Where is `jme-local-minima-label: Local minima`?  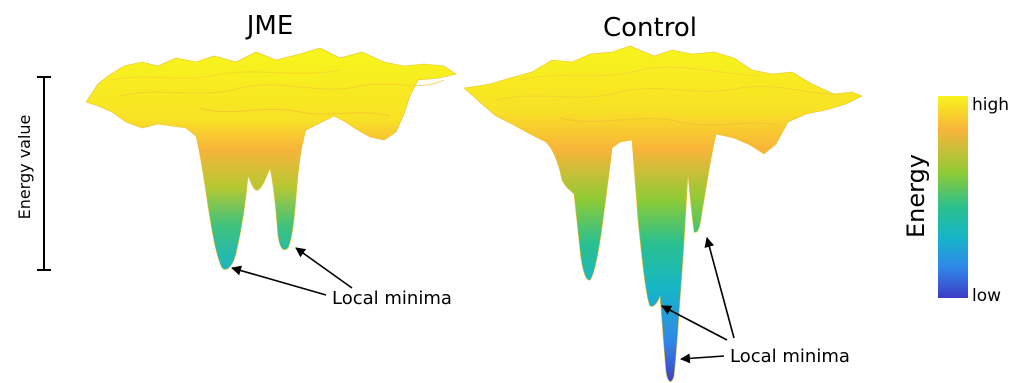 jme-local-minima-label: Local minima is located at coordinates (392, 298).